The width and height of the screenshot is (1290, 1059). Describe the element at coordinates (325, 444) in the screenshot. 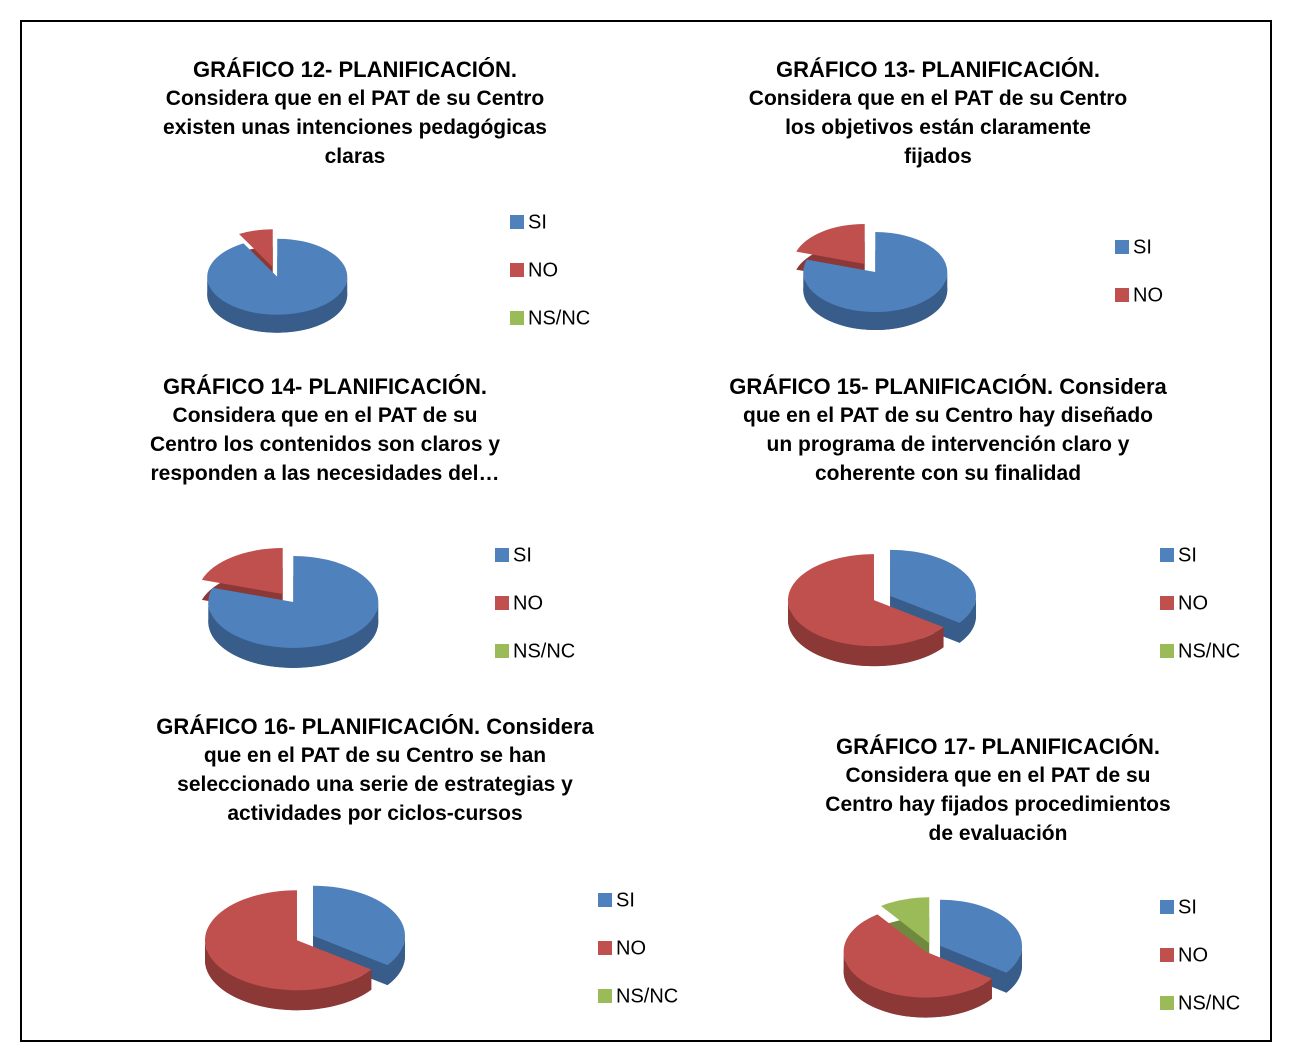

I see `title-line: Centro los contenidos son claros y` at that location.